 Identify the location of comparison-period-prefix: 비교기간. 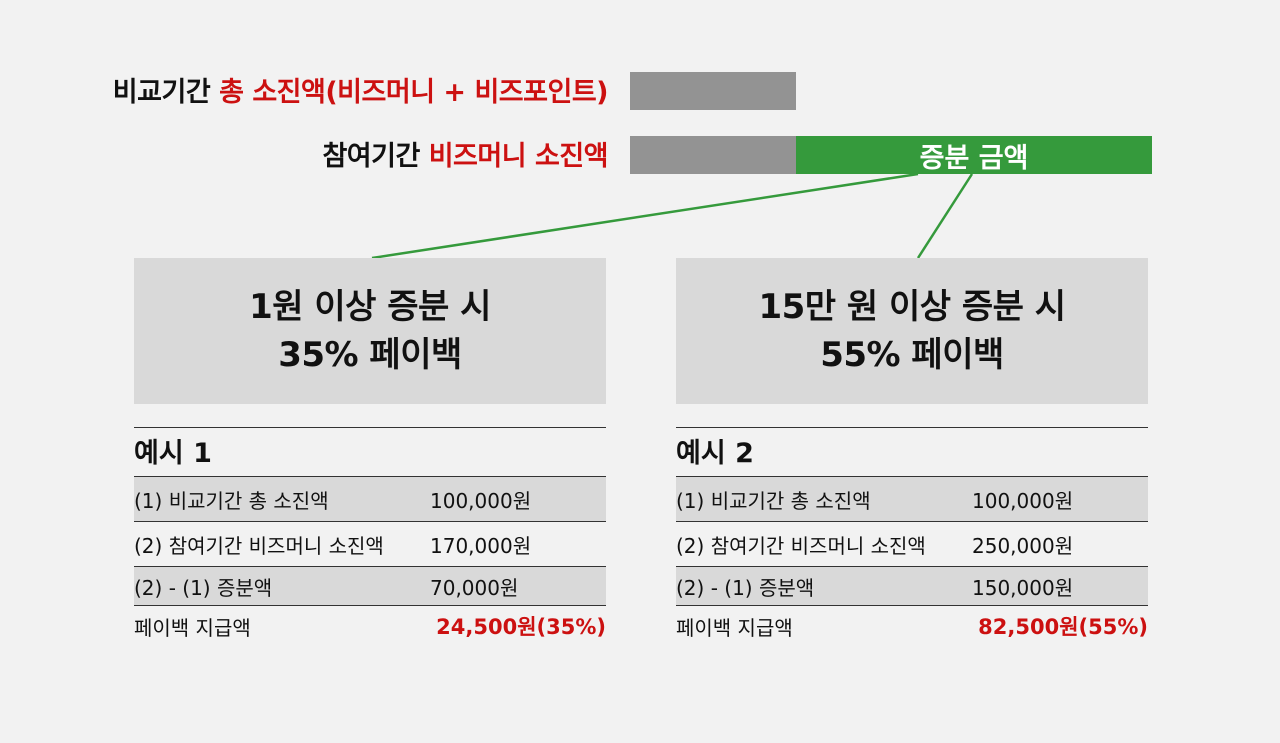
(161, 92).